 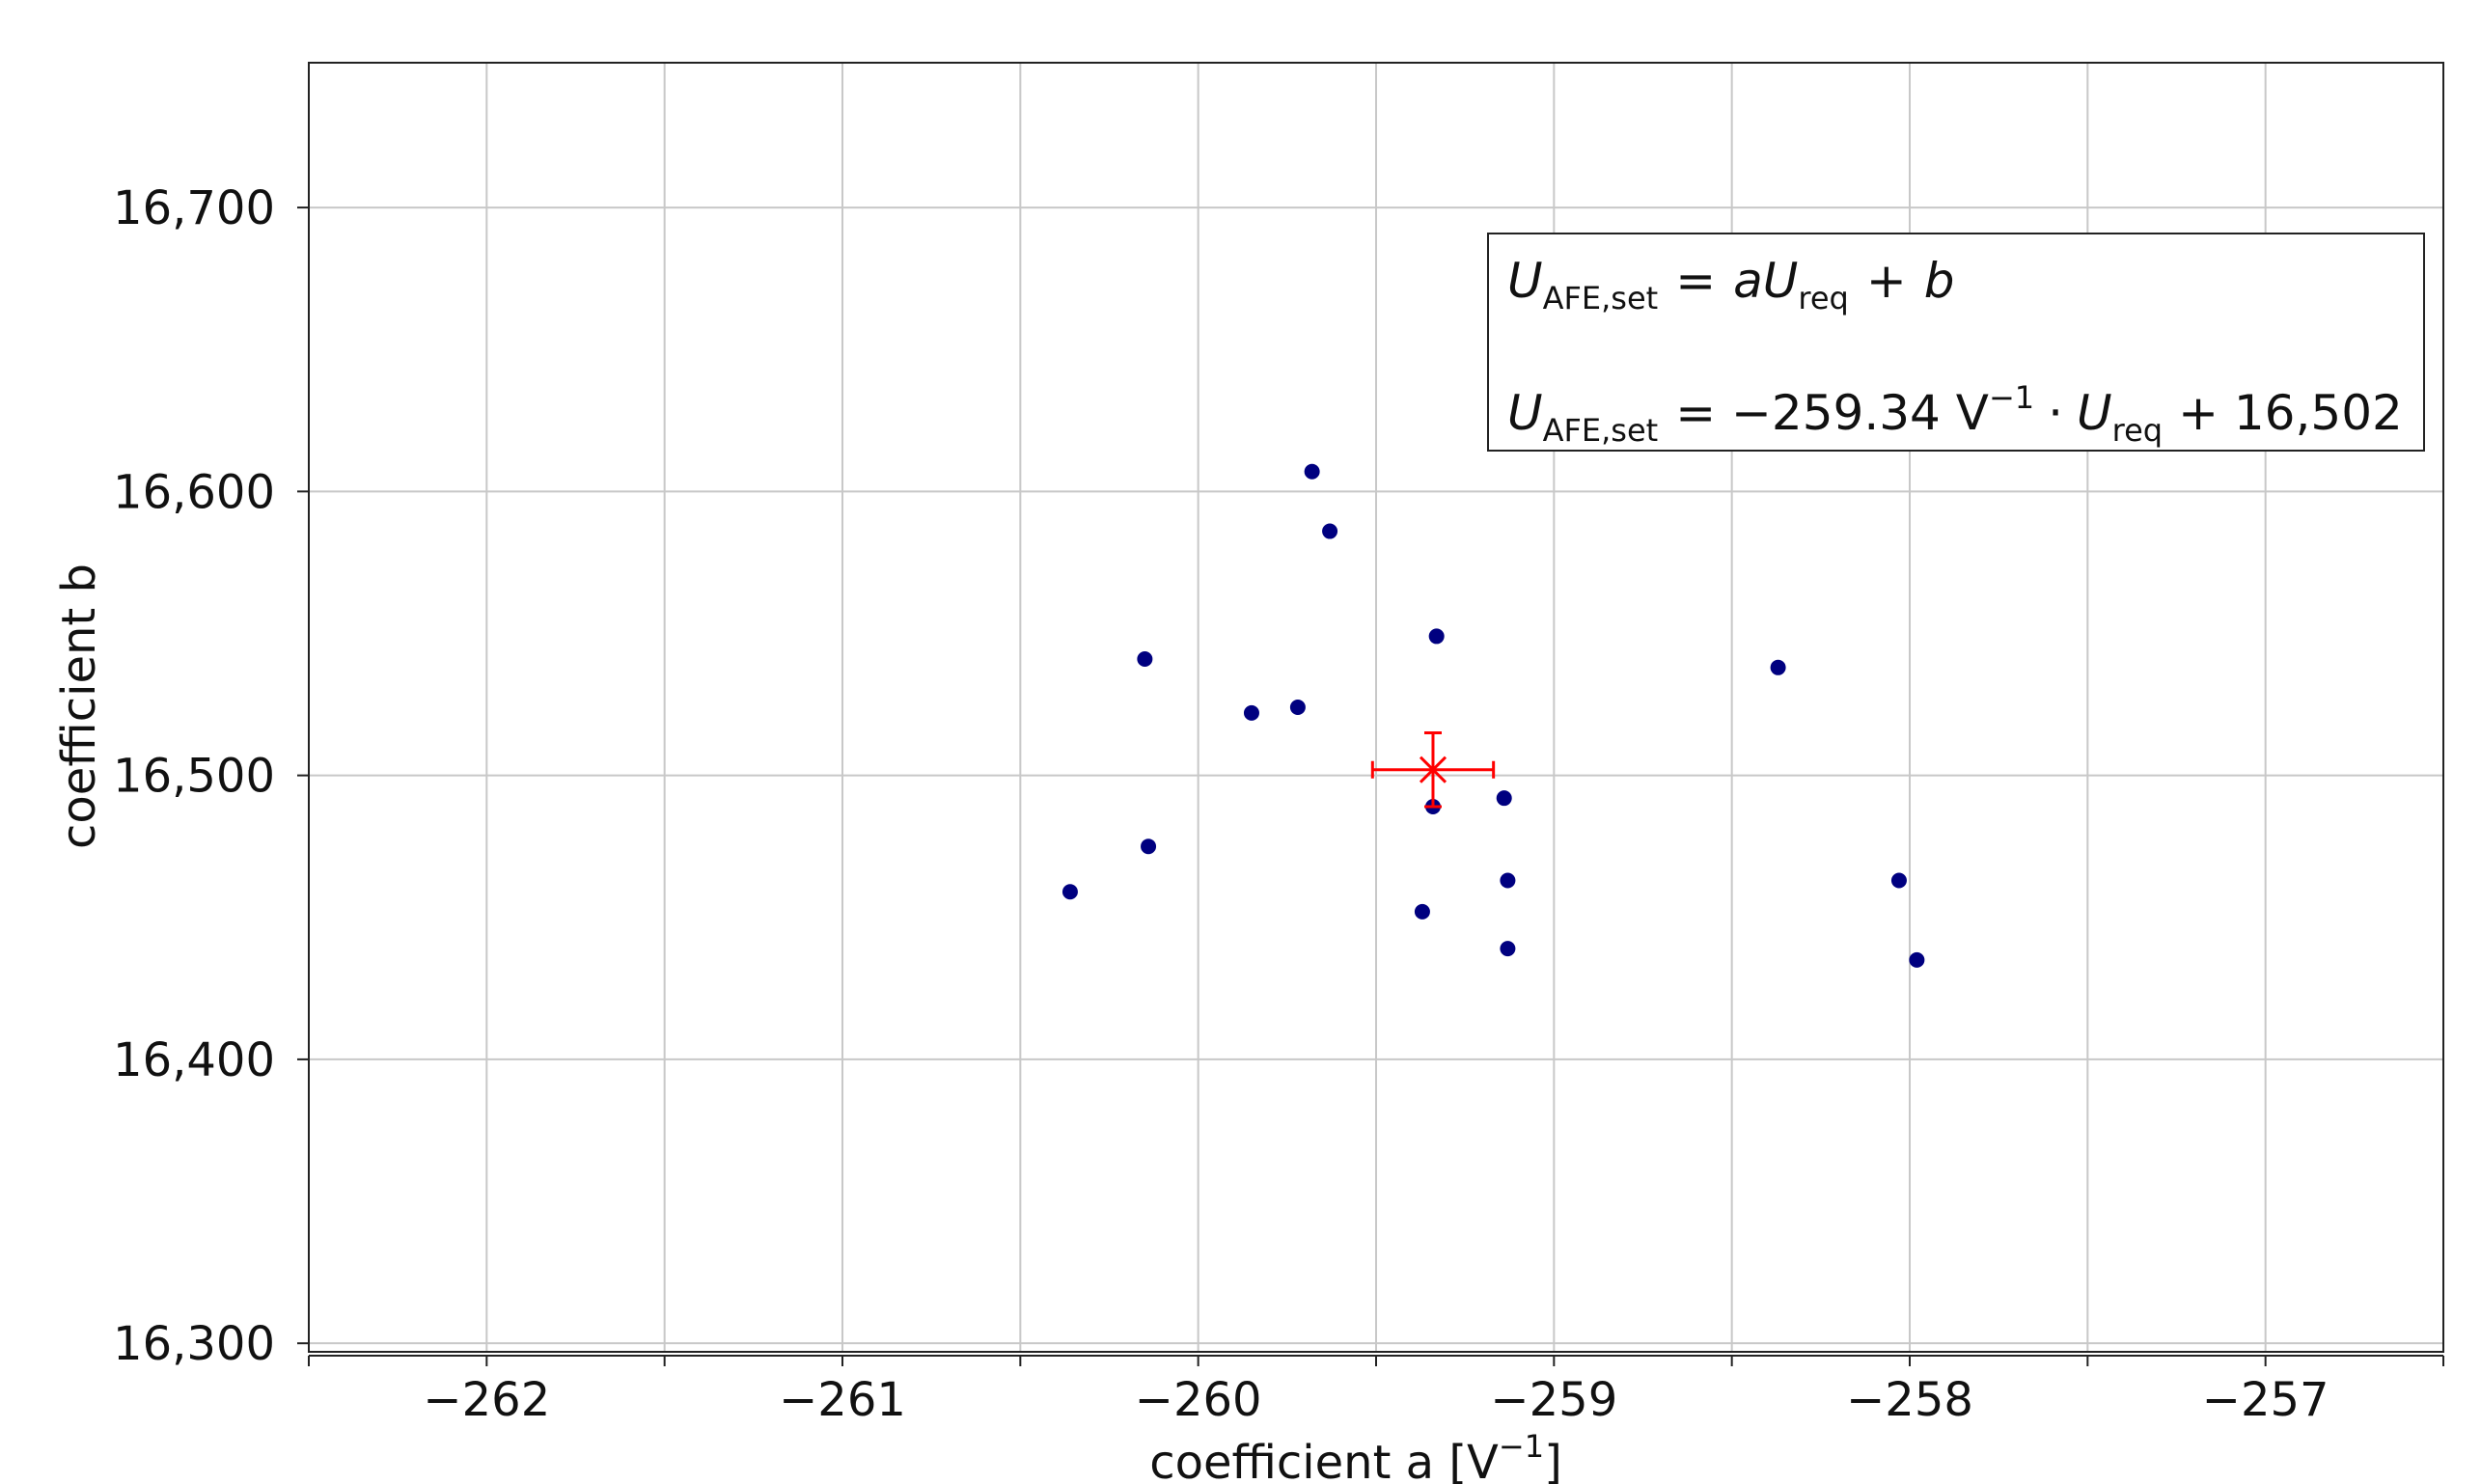 I want to click on x-tick-label: −261, so click(x=843, y=1400).